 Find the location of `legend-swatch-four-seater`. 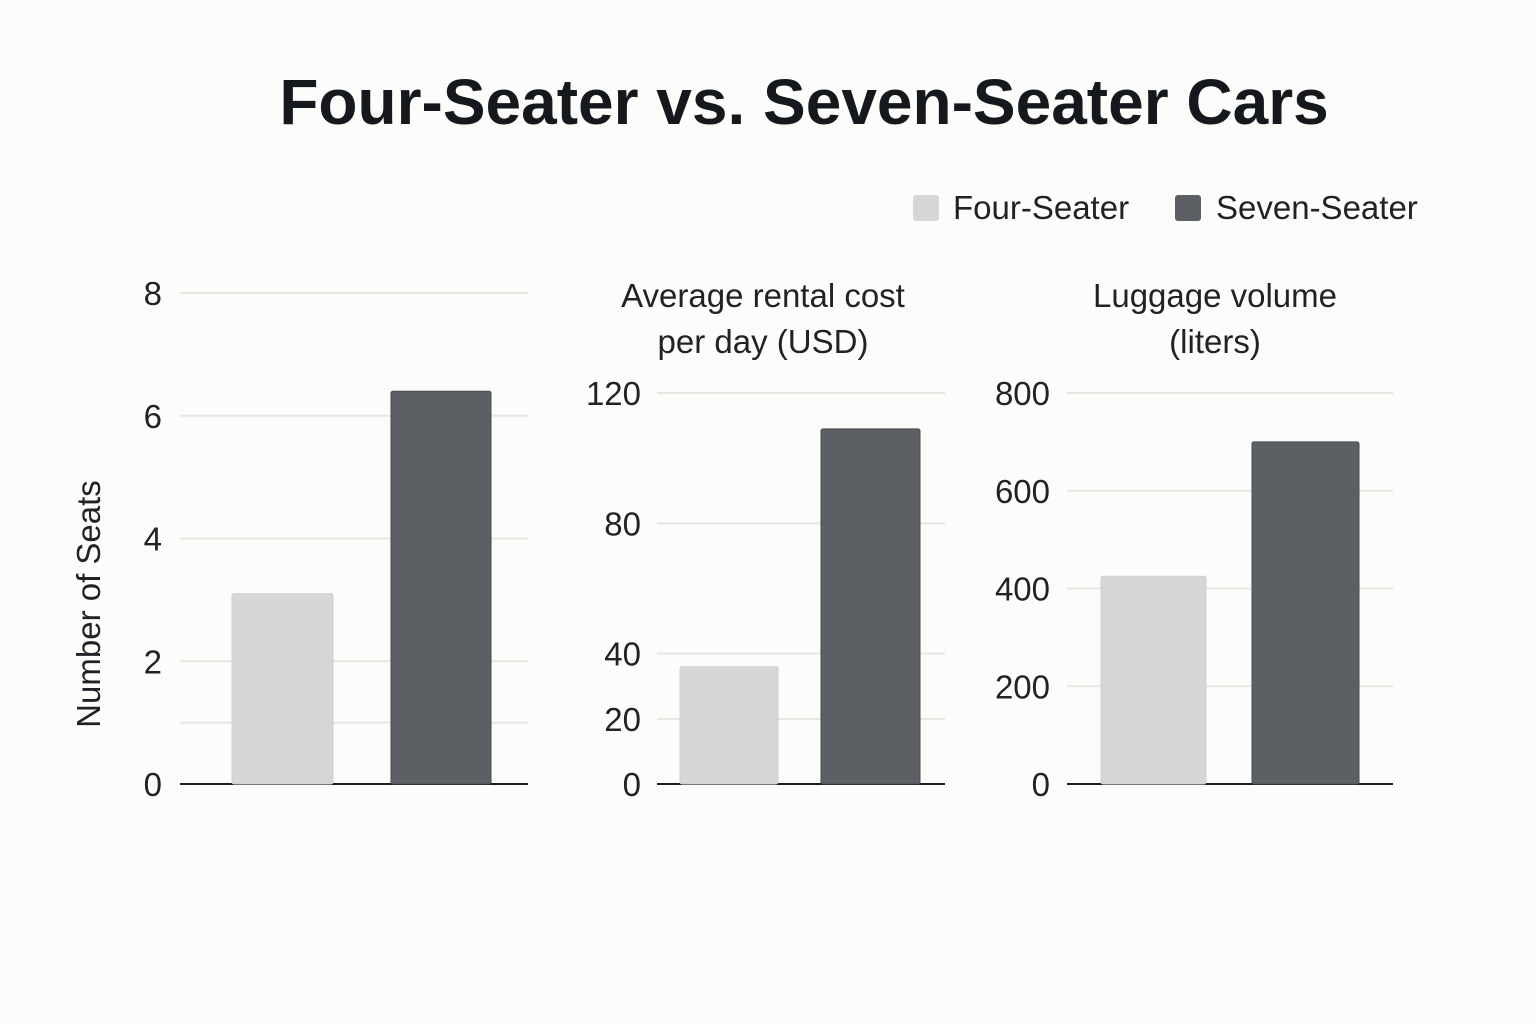

legend-swatch-four-seater is located at coordinates (926, 208).